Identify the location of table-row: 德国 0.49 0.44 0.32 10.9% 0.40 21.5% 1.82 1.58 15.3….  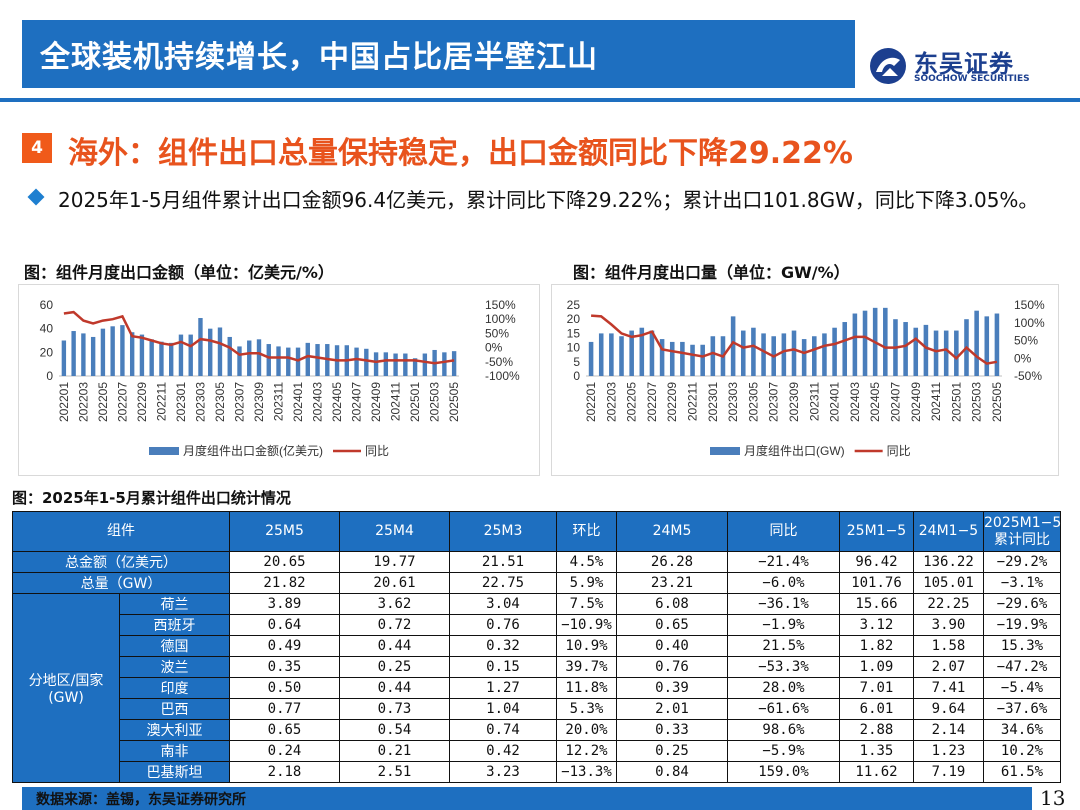
(537, 646).